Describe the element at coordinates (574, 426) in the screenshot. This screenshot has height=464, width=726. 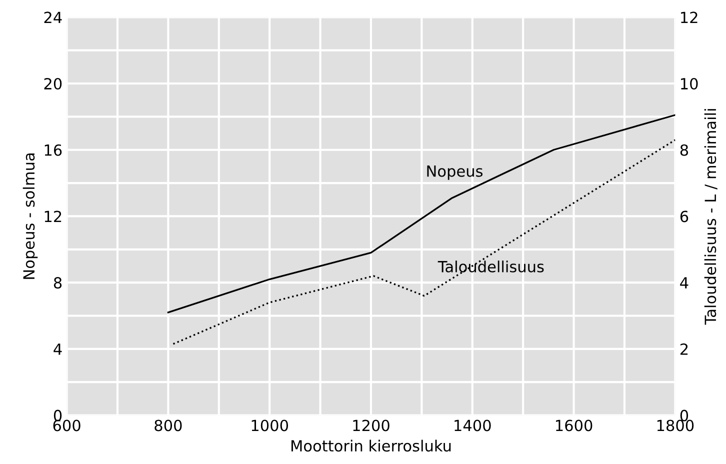
I see `x-tick-label: 1600` at that location.